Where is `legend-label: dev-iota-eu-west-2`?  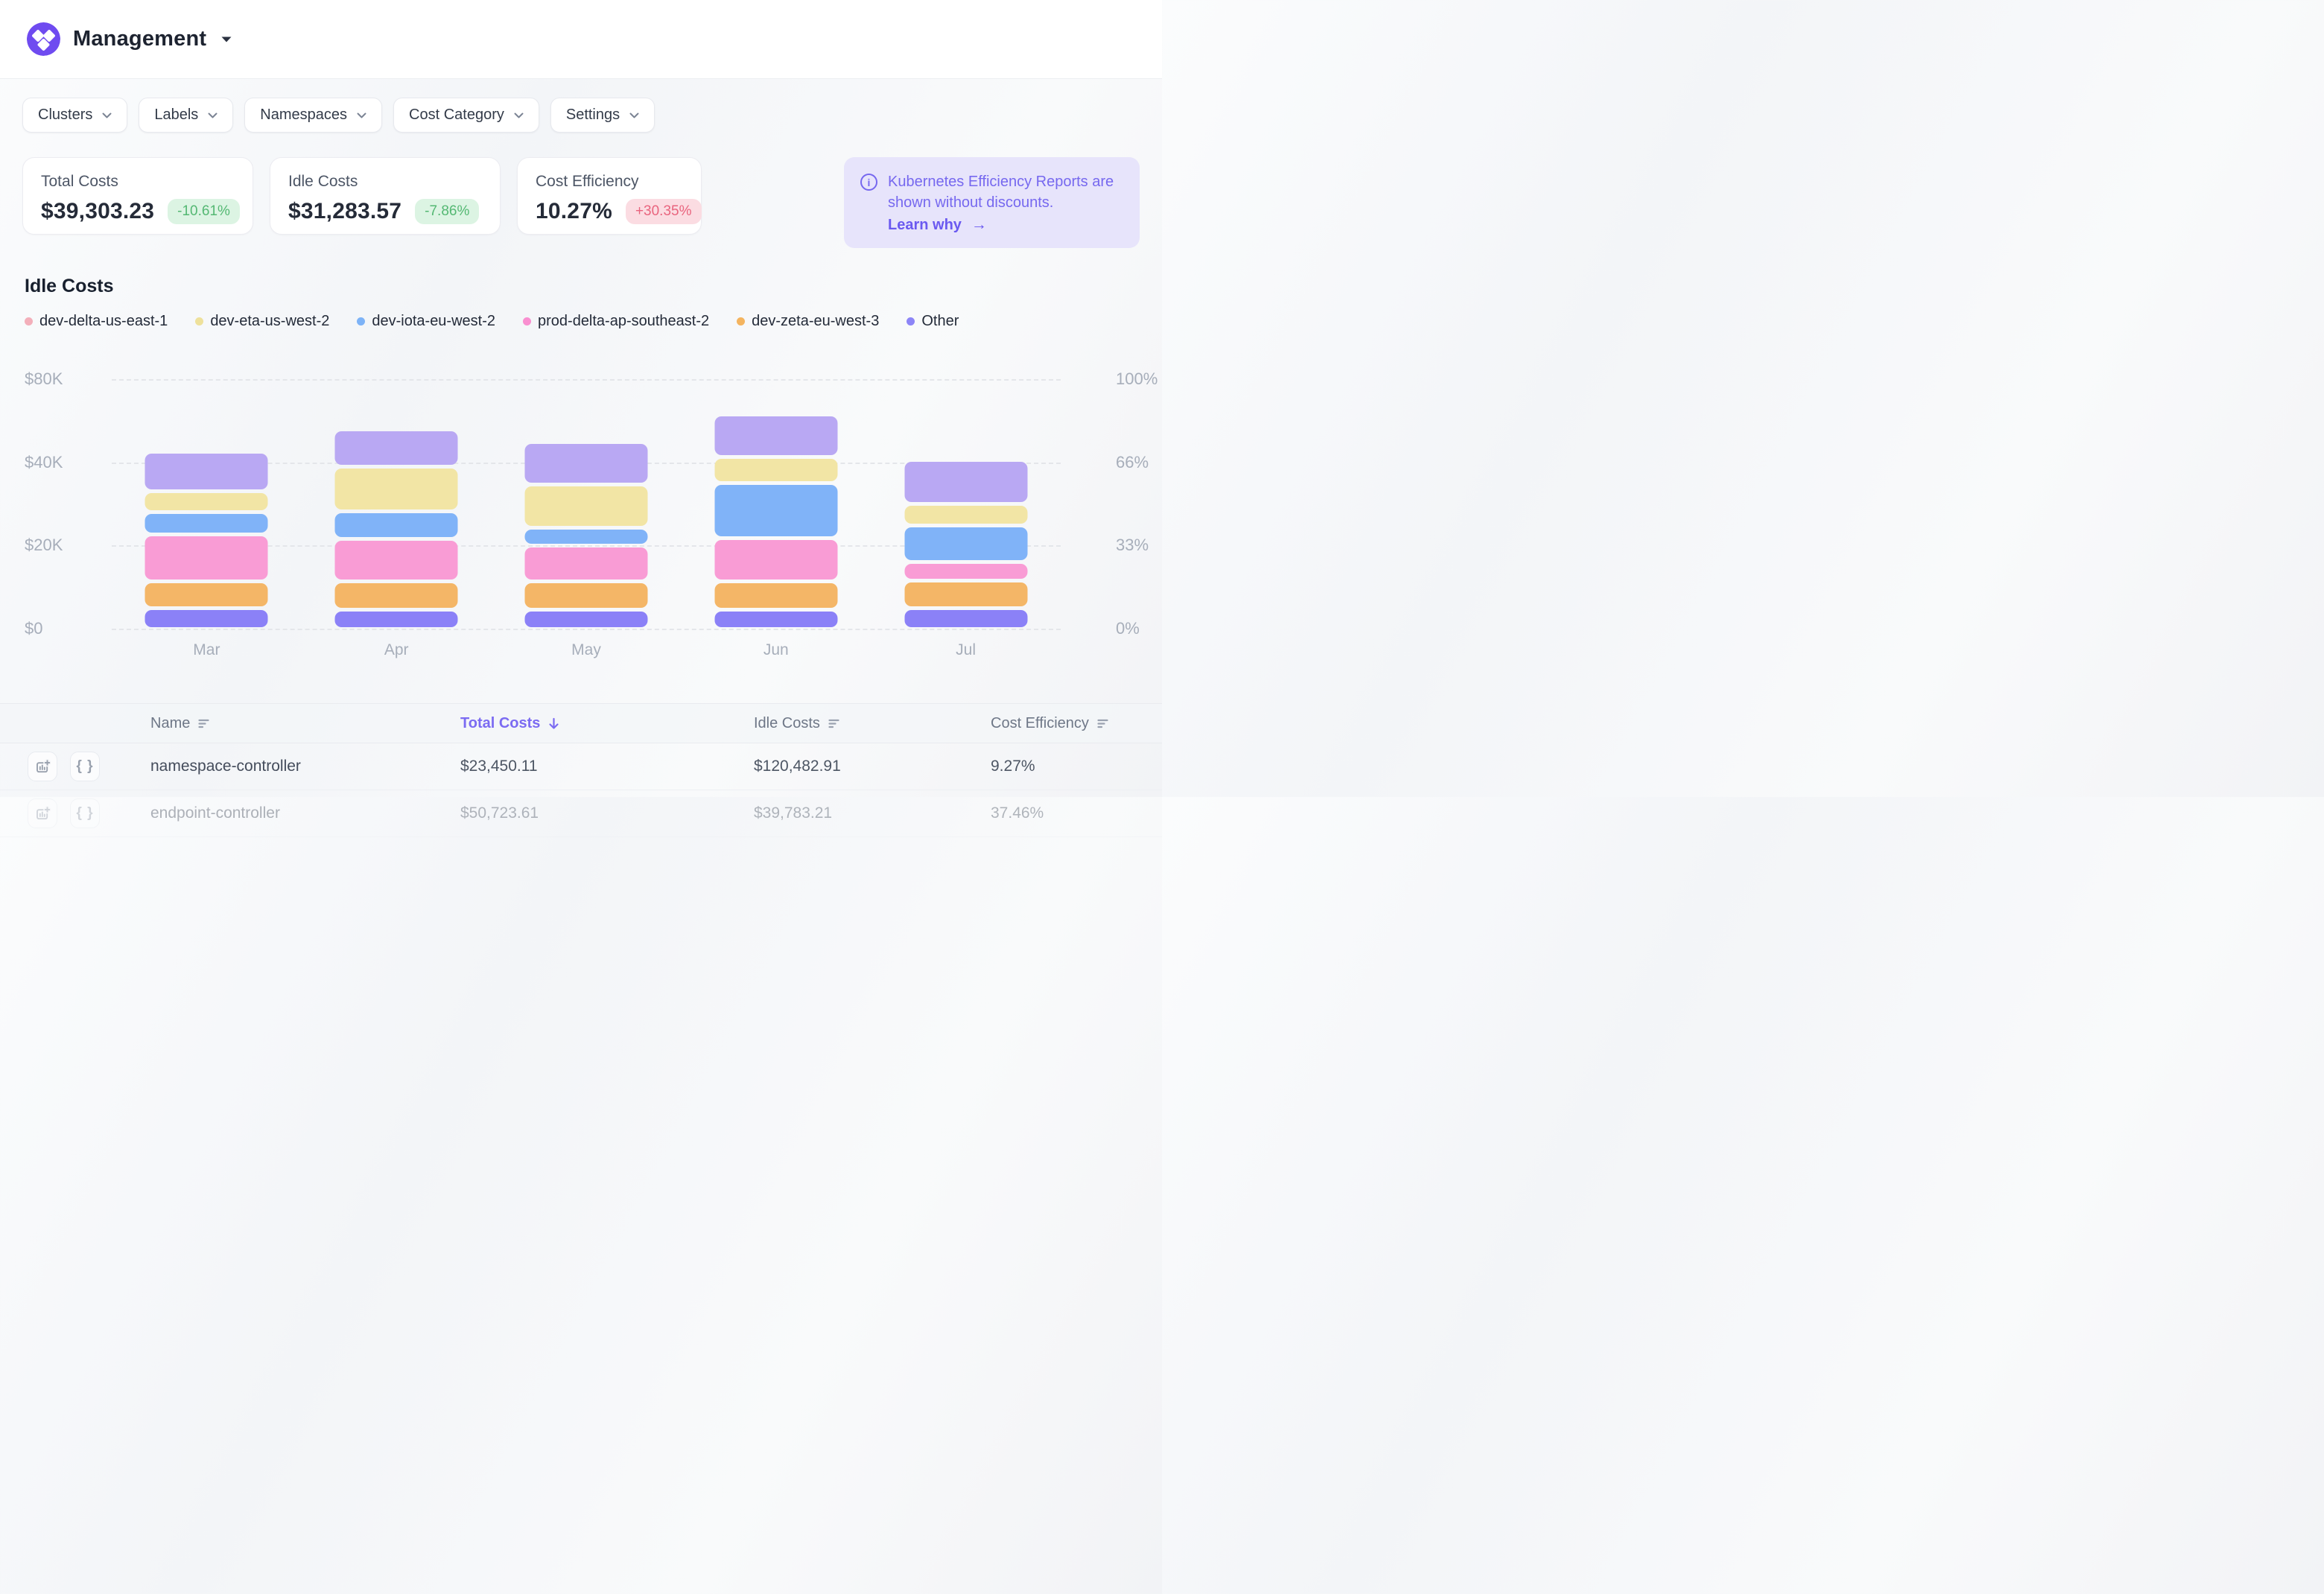 legend-label: dev-iota-eu-west-2 is located at coordinates (433, 321).